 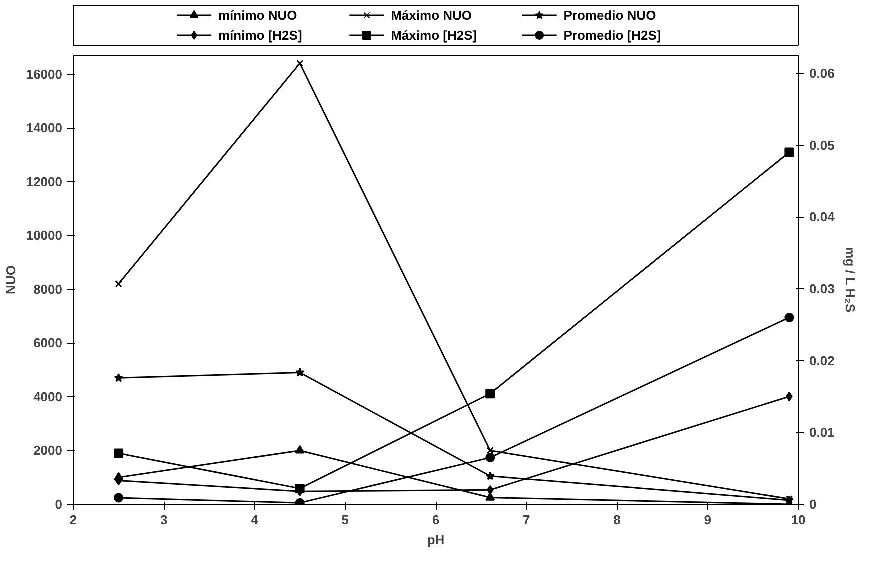 What do you see at coordinates (436, 540) in the screenshot?
I see `x-axis-title: pH` at bounding box center [436, 540].